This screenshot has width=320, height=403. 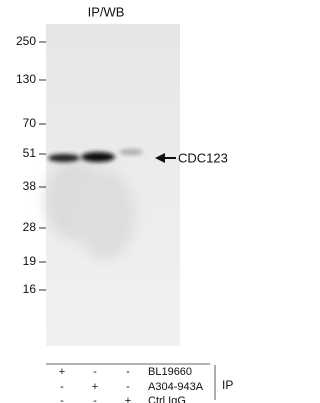 I want to click on marker-label: 250, so click(x=26, y=41).